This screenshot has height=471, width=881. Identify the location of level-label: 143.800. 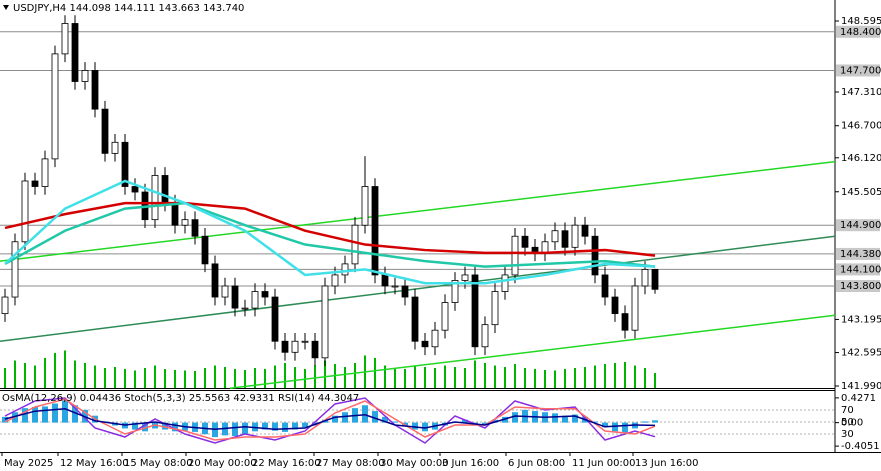
(860, 286).